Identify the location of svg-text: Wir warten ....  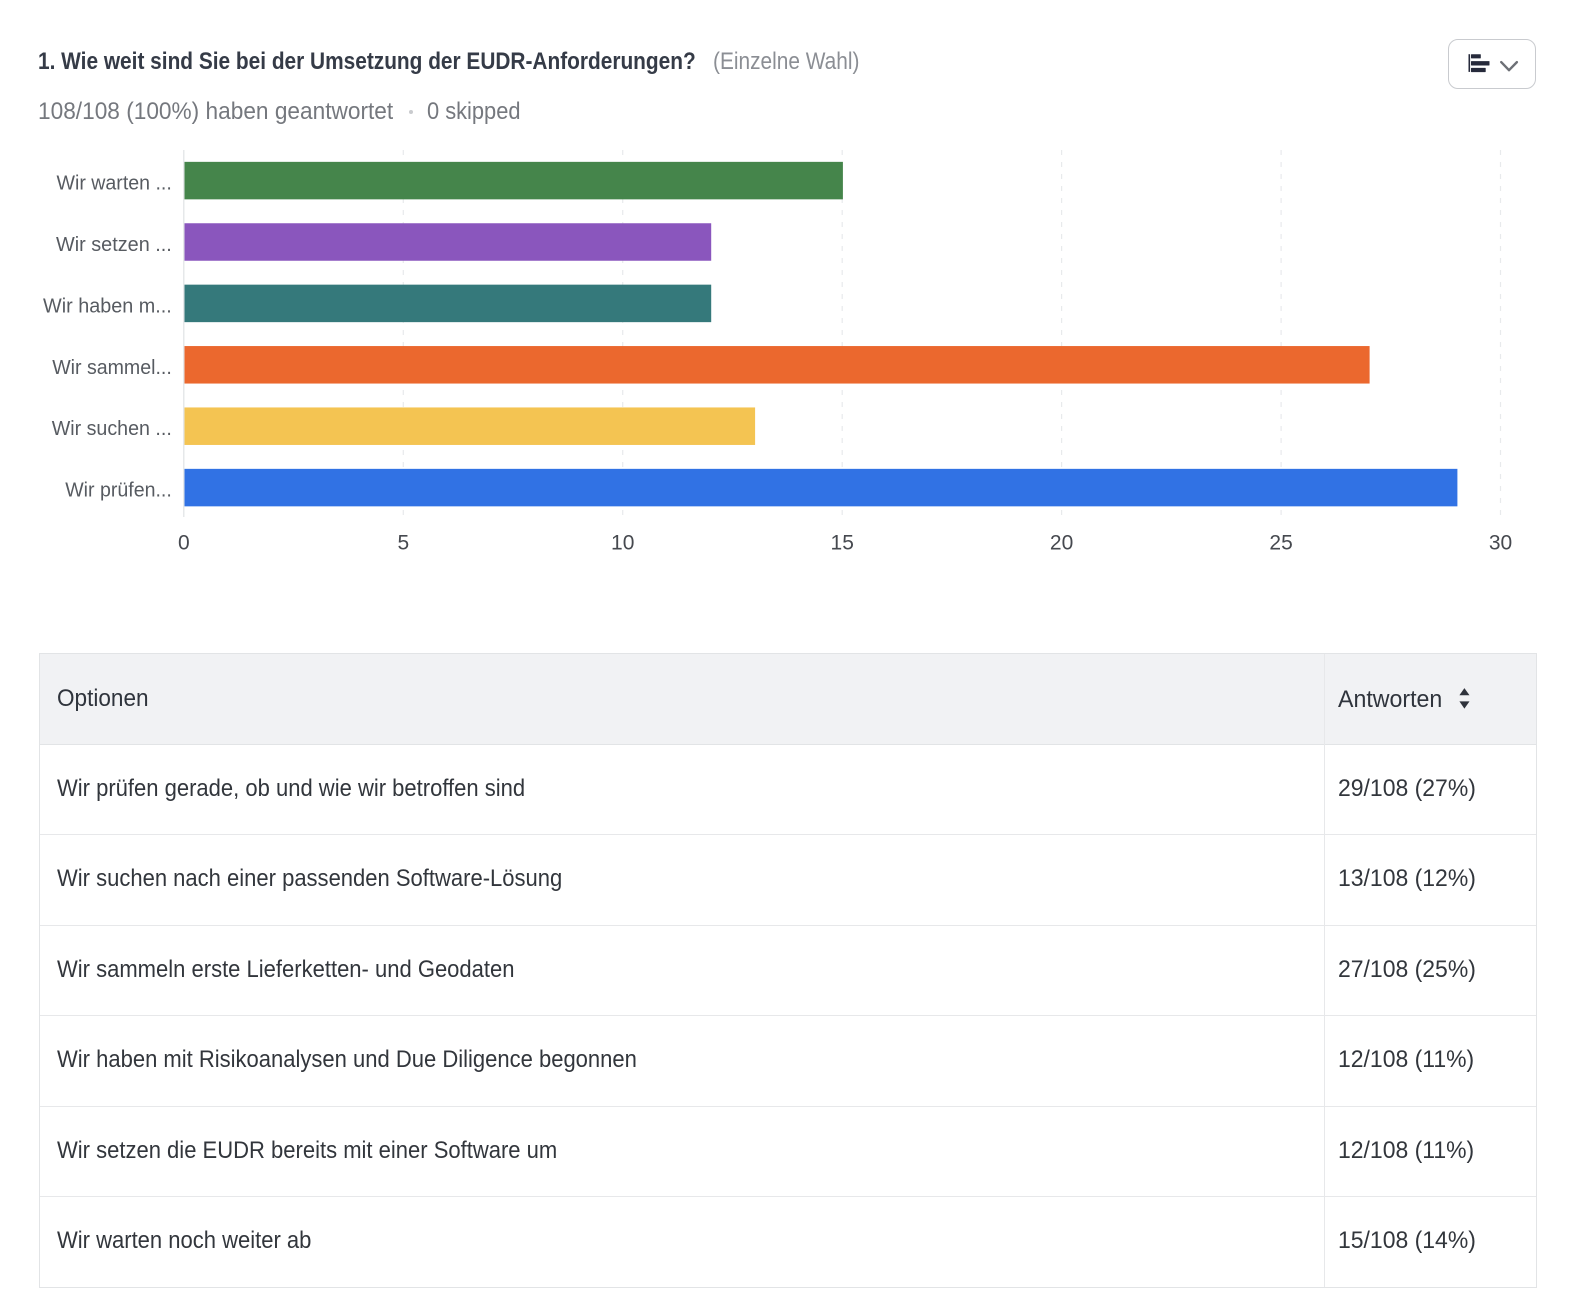
(114, 184).